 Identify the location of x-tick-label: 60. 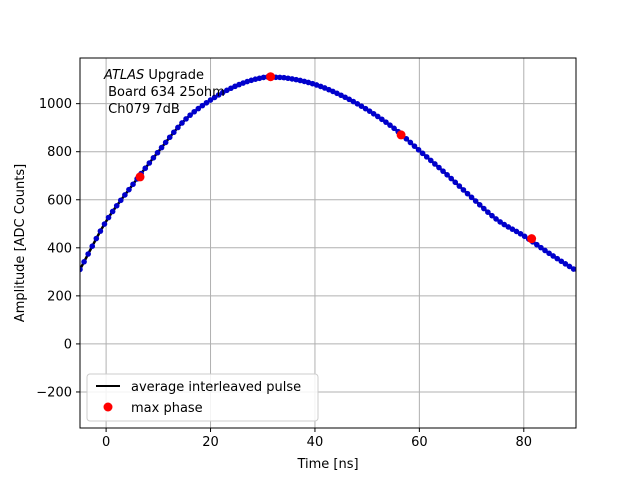
(419, 442).